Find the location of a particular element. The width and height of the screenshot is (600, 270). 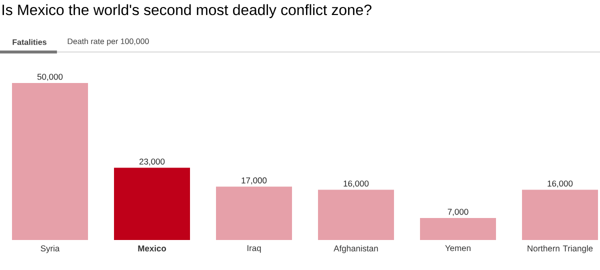

chart-title: Is Mexico the world's second most deadly conflict zone? is located at coordinates (187, 11).